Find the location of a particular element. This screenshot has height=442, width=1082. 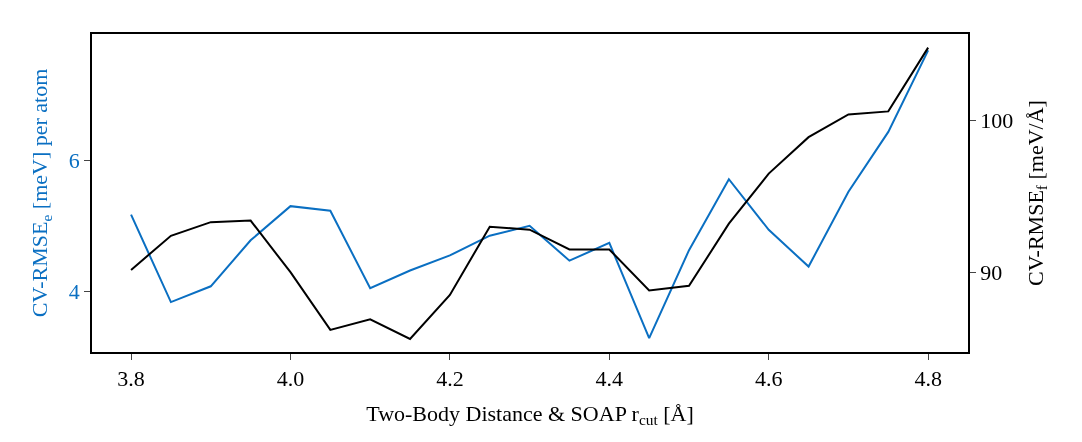

y2-tick-label: 90 is located at coordinates (991, 272).